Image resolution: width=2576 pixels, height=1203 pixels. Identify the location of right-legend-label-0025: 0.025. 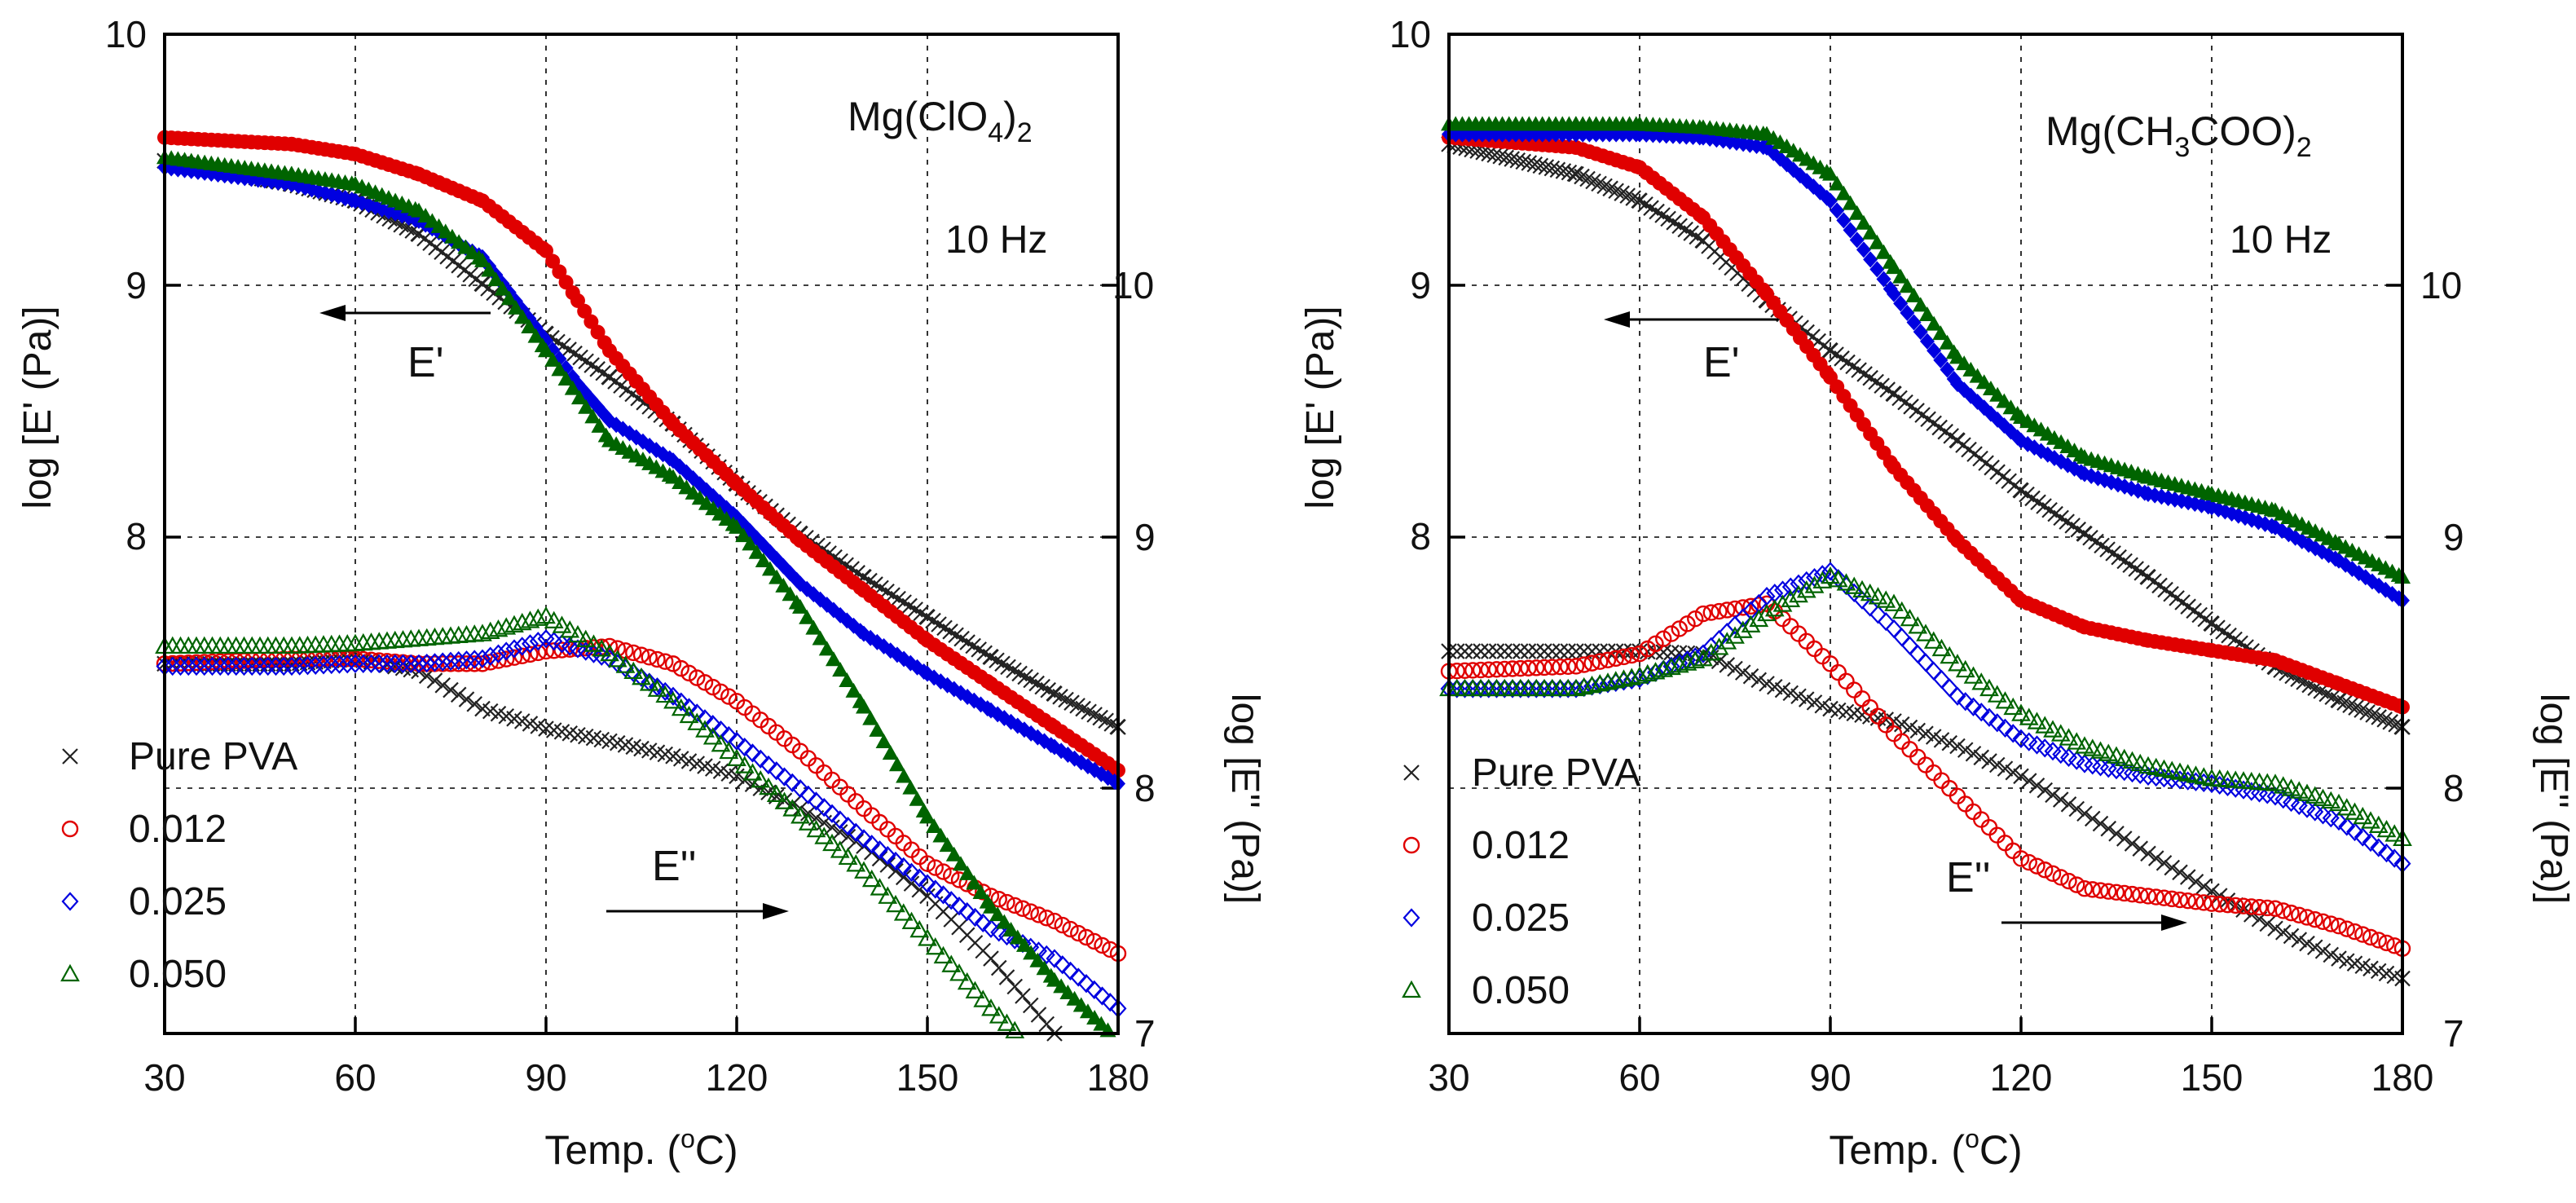
(1521, 919).